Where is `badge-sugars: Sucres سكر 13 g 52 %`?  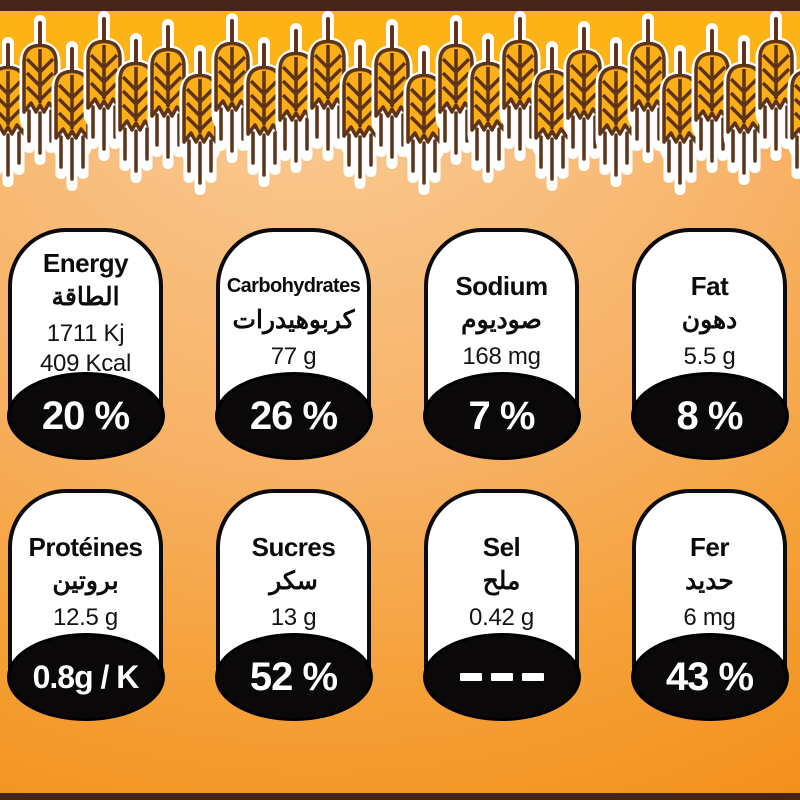 badge-sugars: Sucres سكر 13 g 52 % is located at coordinates (293, 605).